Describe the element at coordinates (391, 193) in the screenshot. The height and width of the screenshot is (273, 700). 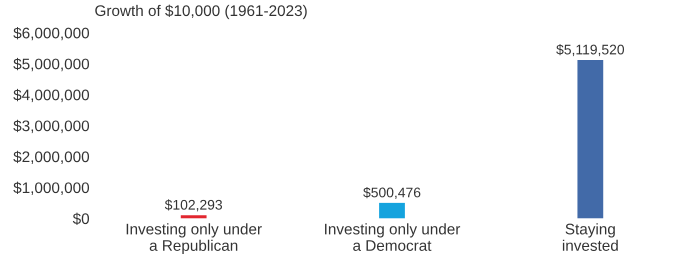
I see `data-label: $500,476` at that location.